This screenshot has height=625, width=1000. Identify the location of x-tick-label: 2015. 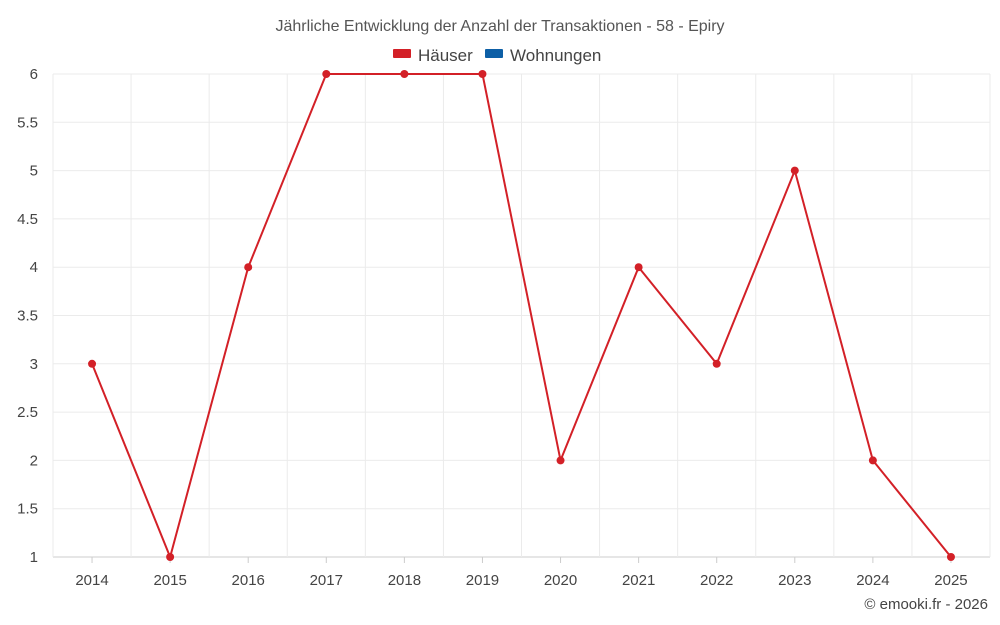
(169, 580).